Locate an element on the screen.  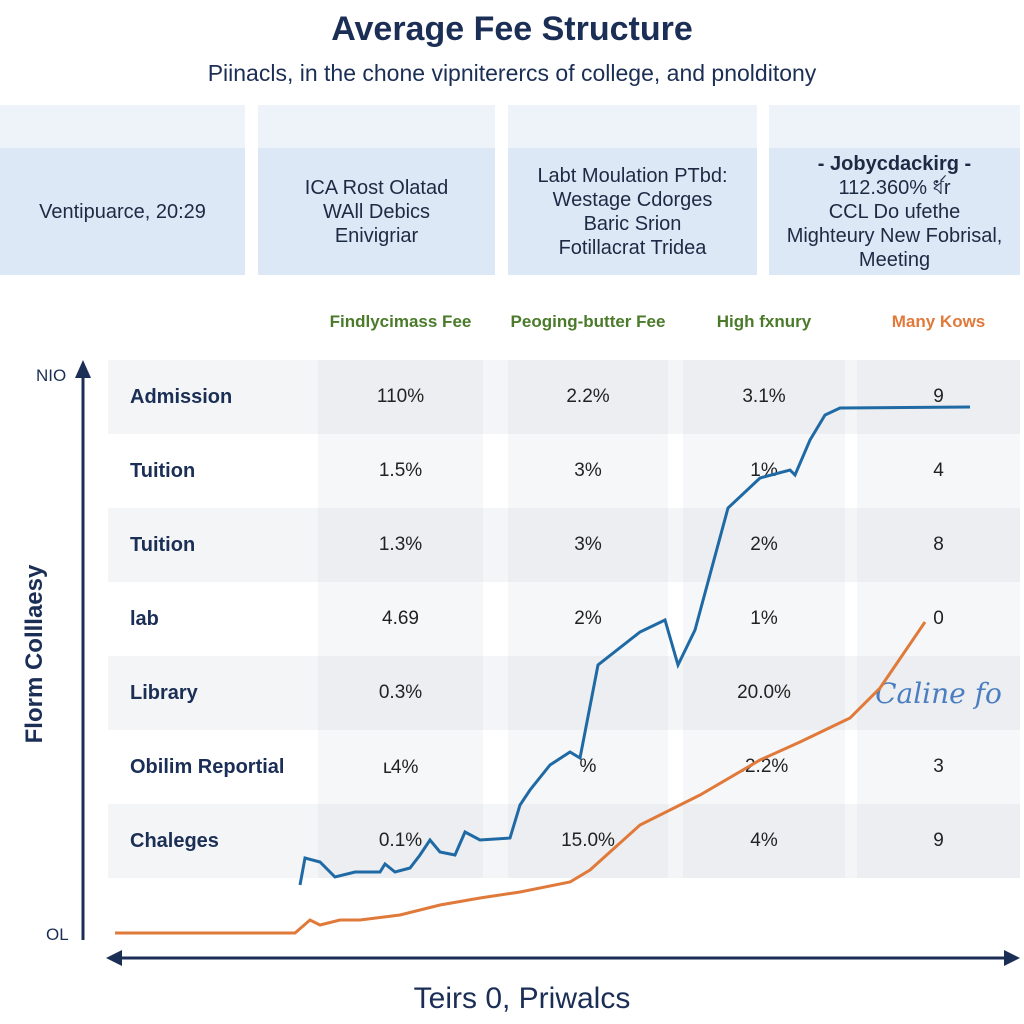
cell: 4.69 is located at coordinates (400, 618).